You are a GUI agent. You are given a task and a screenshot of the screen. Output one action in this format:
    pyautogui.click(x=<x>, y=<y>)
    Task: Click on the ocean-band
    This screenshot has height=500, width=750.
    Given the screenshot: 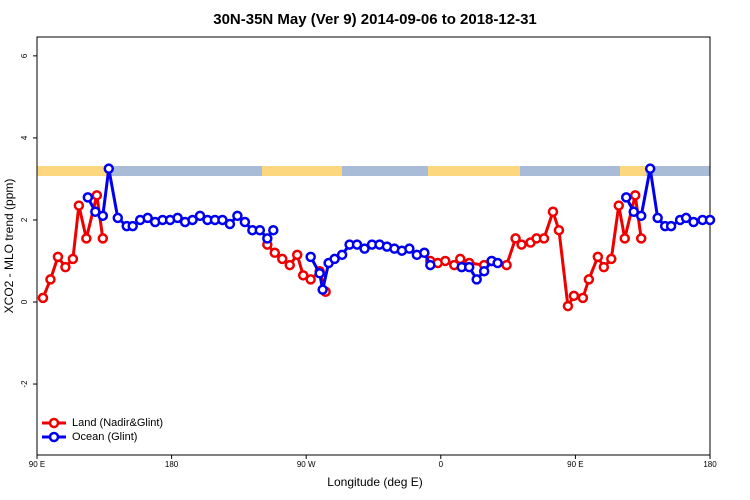 What is the action you would take?
    pyautogui.click(x=373, y=171)
    